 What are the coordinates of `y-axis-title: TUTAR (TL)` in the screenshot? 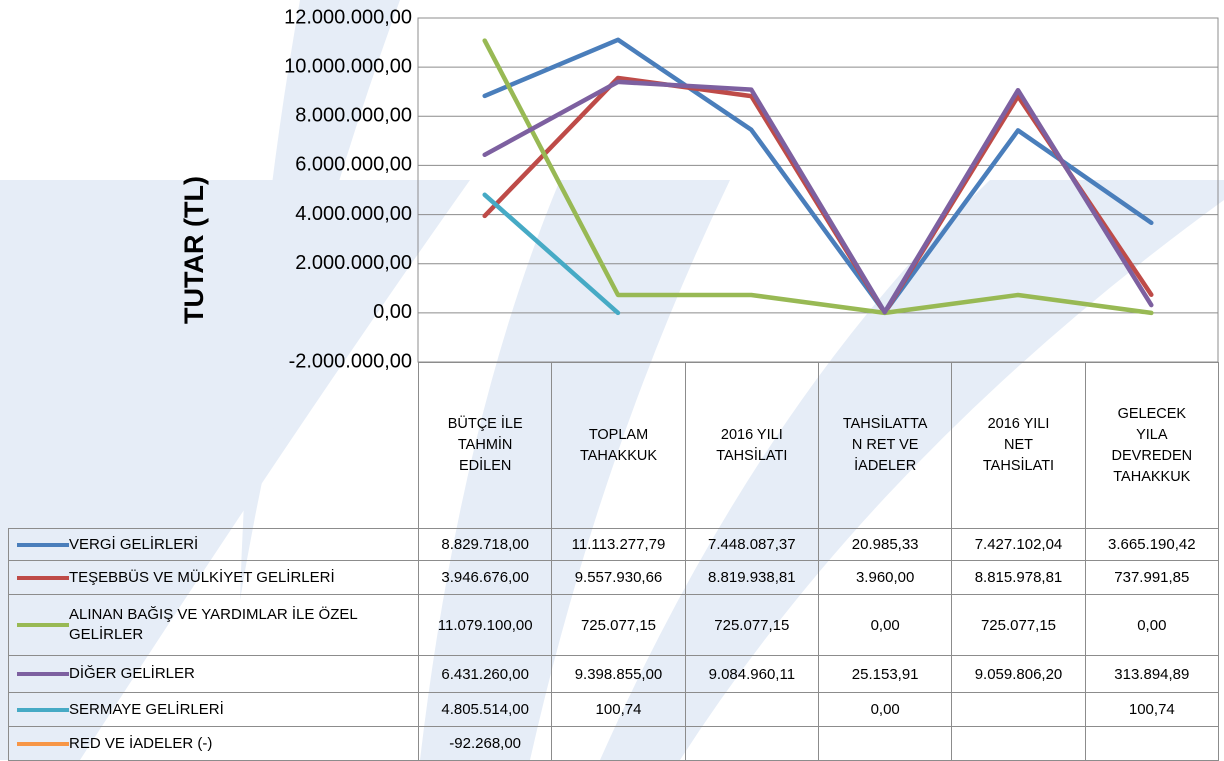 It's located at (194, 250).